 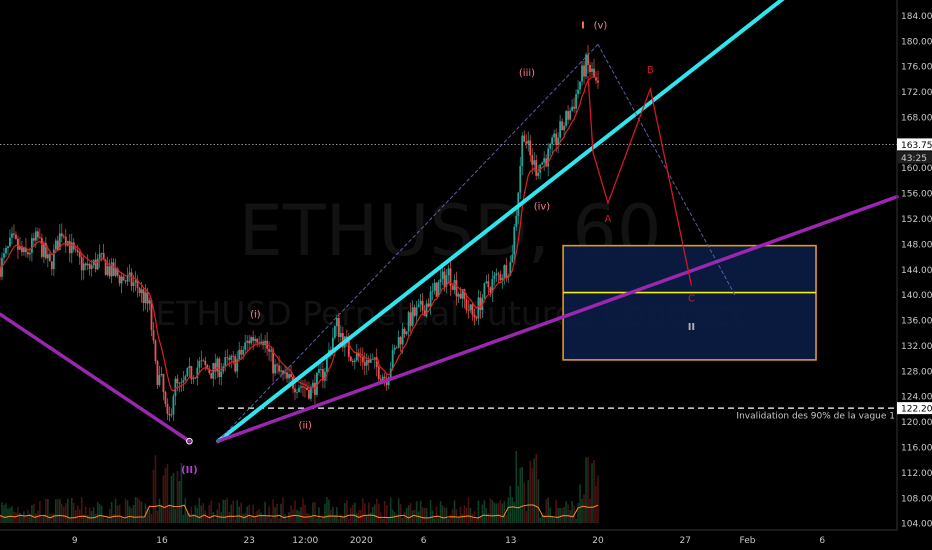 I want to click on y-tick-label: 116.00, so click(x=916, y=448).